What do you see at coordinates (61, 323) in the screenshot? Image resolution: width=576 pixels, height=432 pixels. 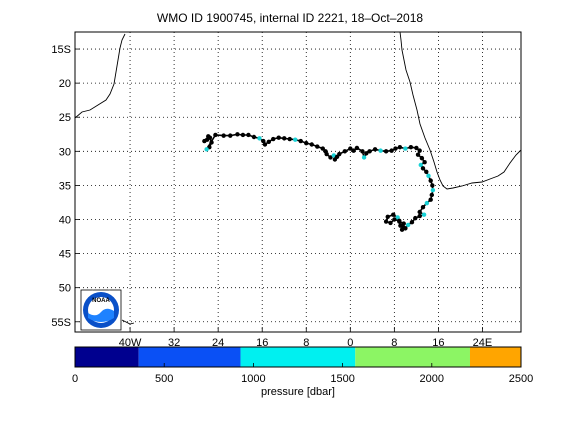 I see `lat-label: 55S` at bounding box center [61, 323].